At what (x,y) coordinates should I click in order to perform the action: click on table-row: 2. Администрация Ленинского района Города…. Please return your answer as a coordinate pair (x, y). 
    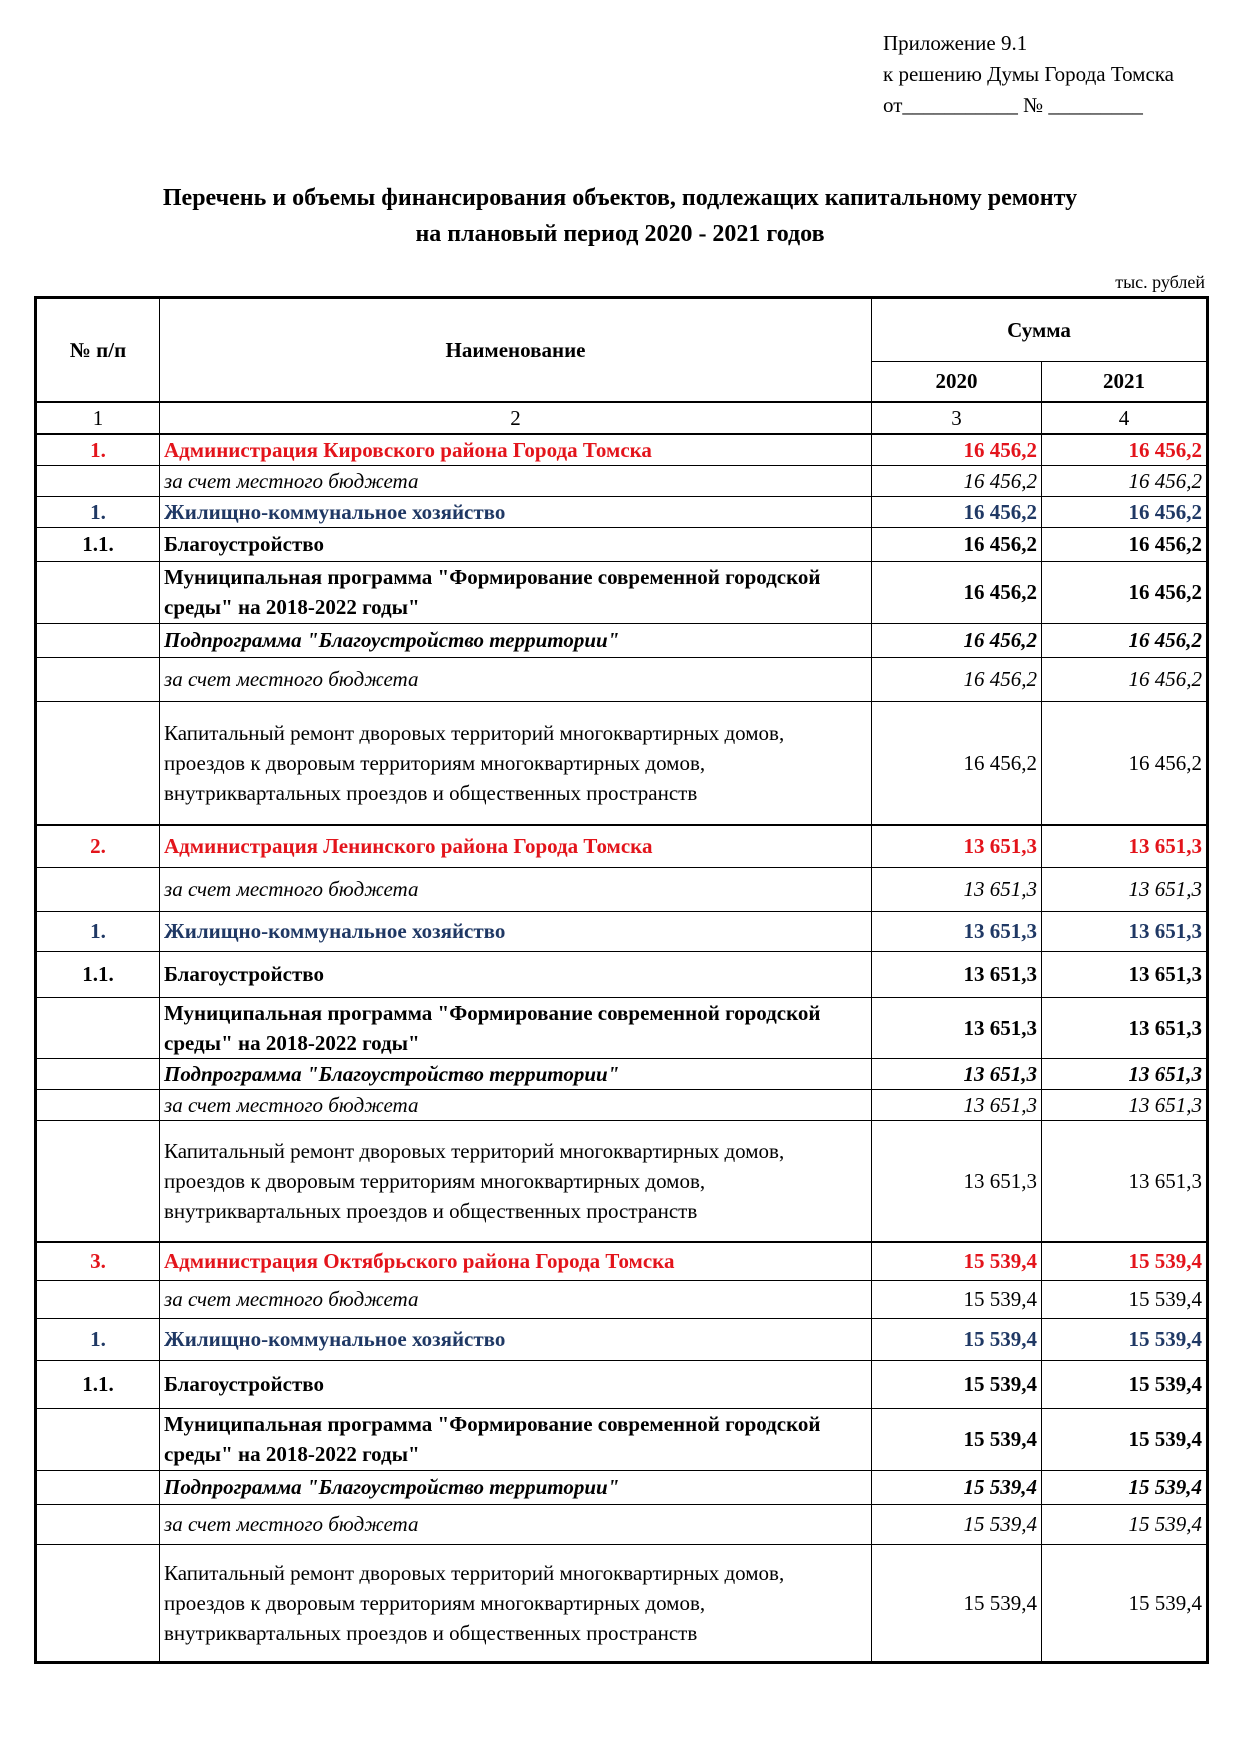
    Looking at the image, I should click on (621, 846).